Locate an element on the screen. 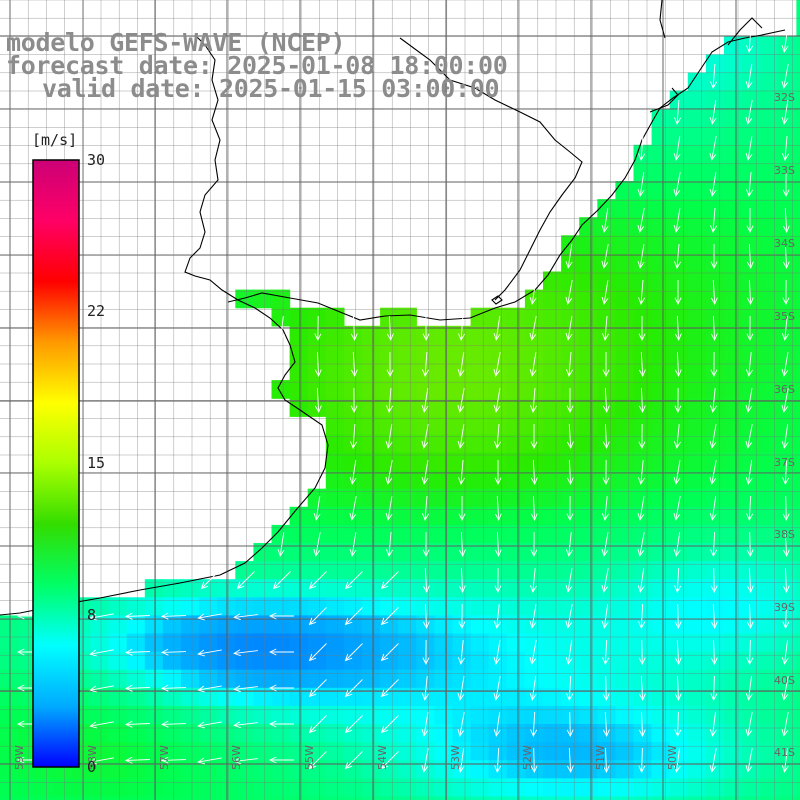 This screenshot has width=800, height=800. longitude-label: 53W is located at coordinates (455, 757).